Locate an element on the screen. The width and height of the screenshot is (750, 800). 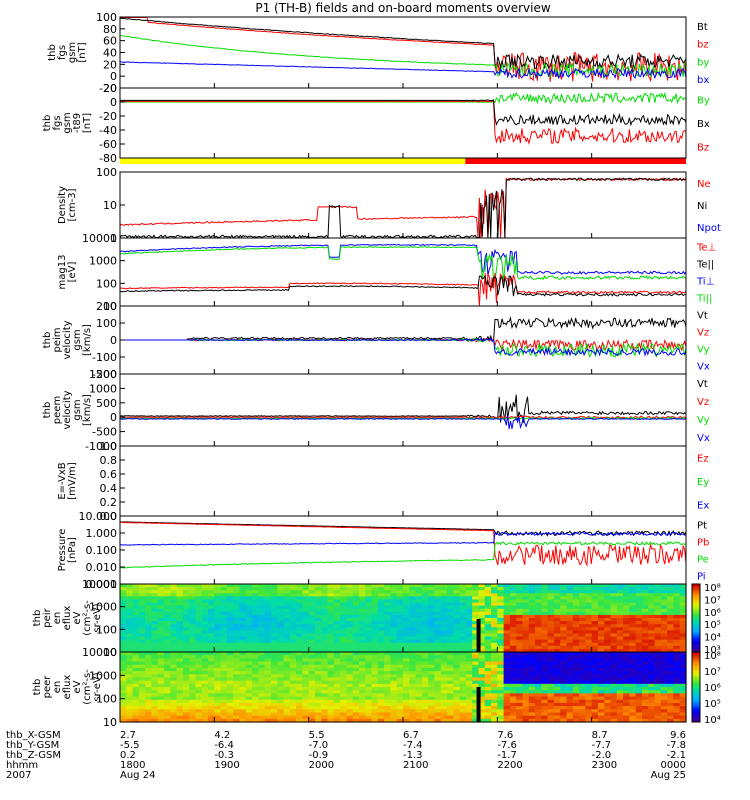
y-tick-label: 100 is located at coordinates (106, 283).